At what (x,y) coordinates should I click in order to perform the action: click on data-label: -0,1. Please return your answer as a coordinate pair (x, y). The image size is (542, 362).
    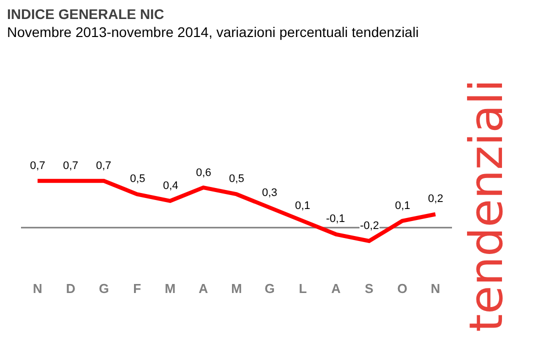
    Looking at the image, I should click on (335, 219).